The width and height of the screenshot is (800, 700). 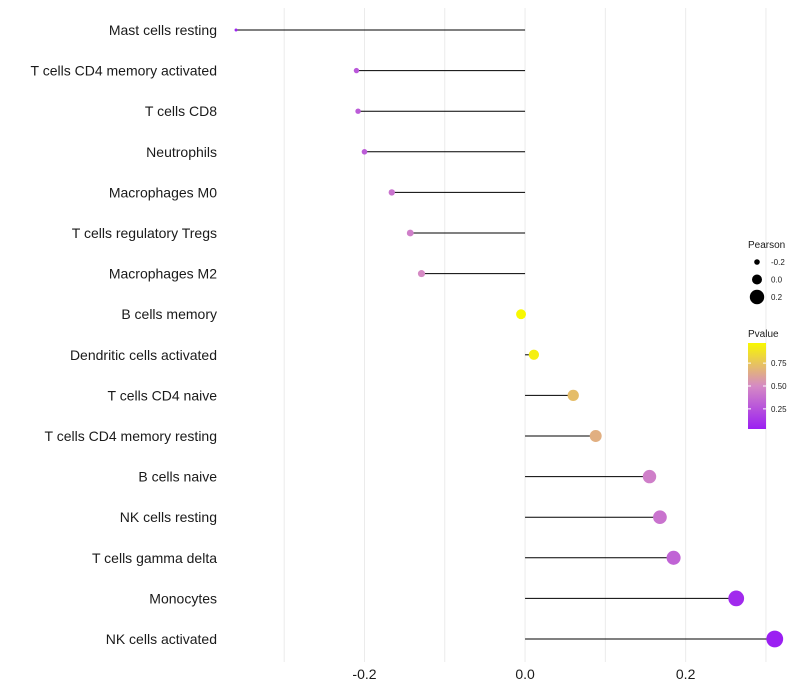 What do you see at coordinates (163, 274) in the screenshot?
I see `category-label: Macrophages M2` at bounding box center [163, 274].